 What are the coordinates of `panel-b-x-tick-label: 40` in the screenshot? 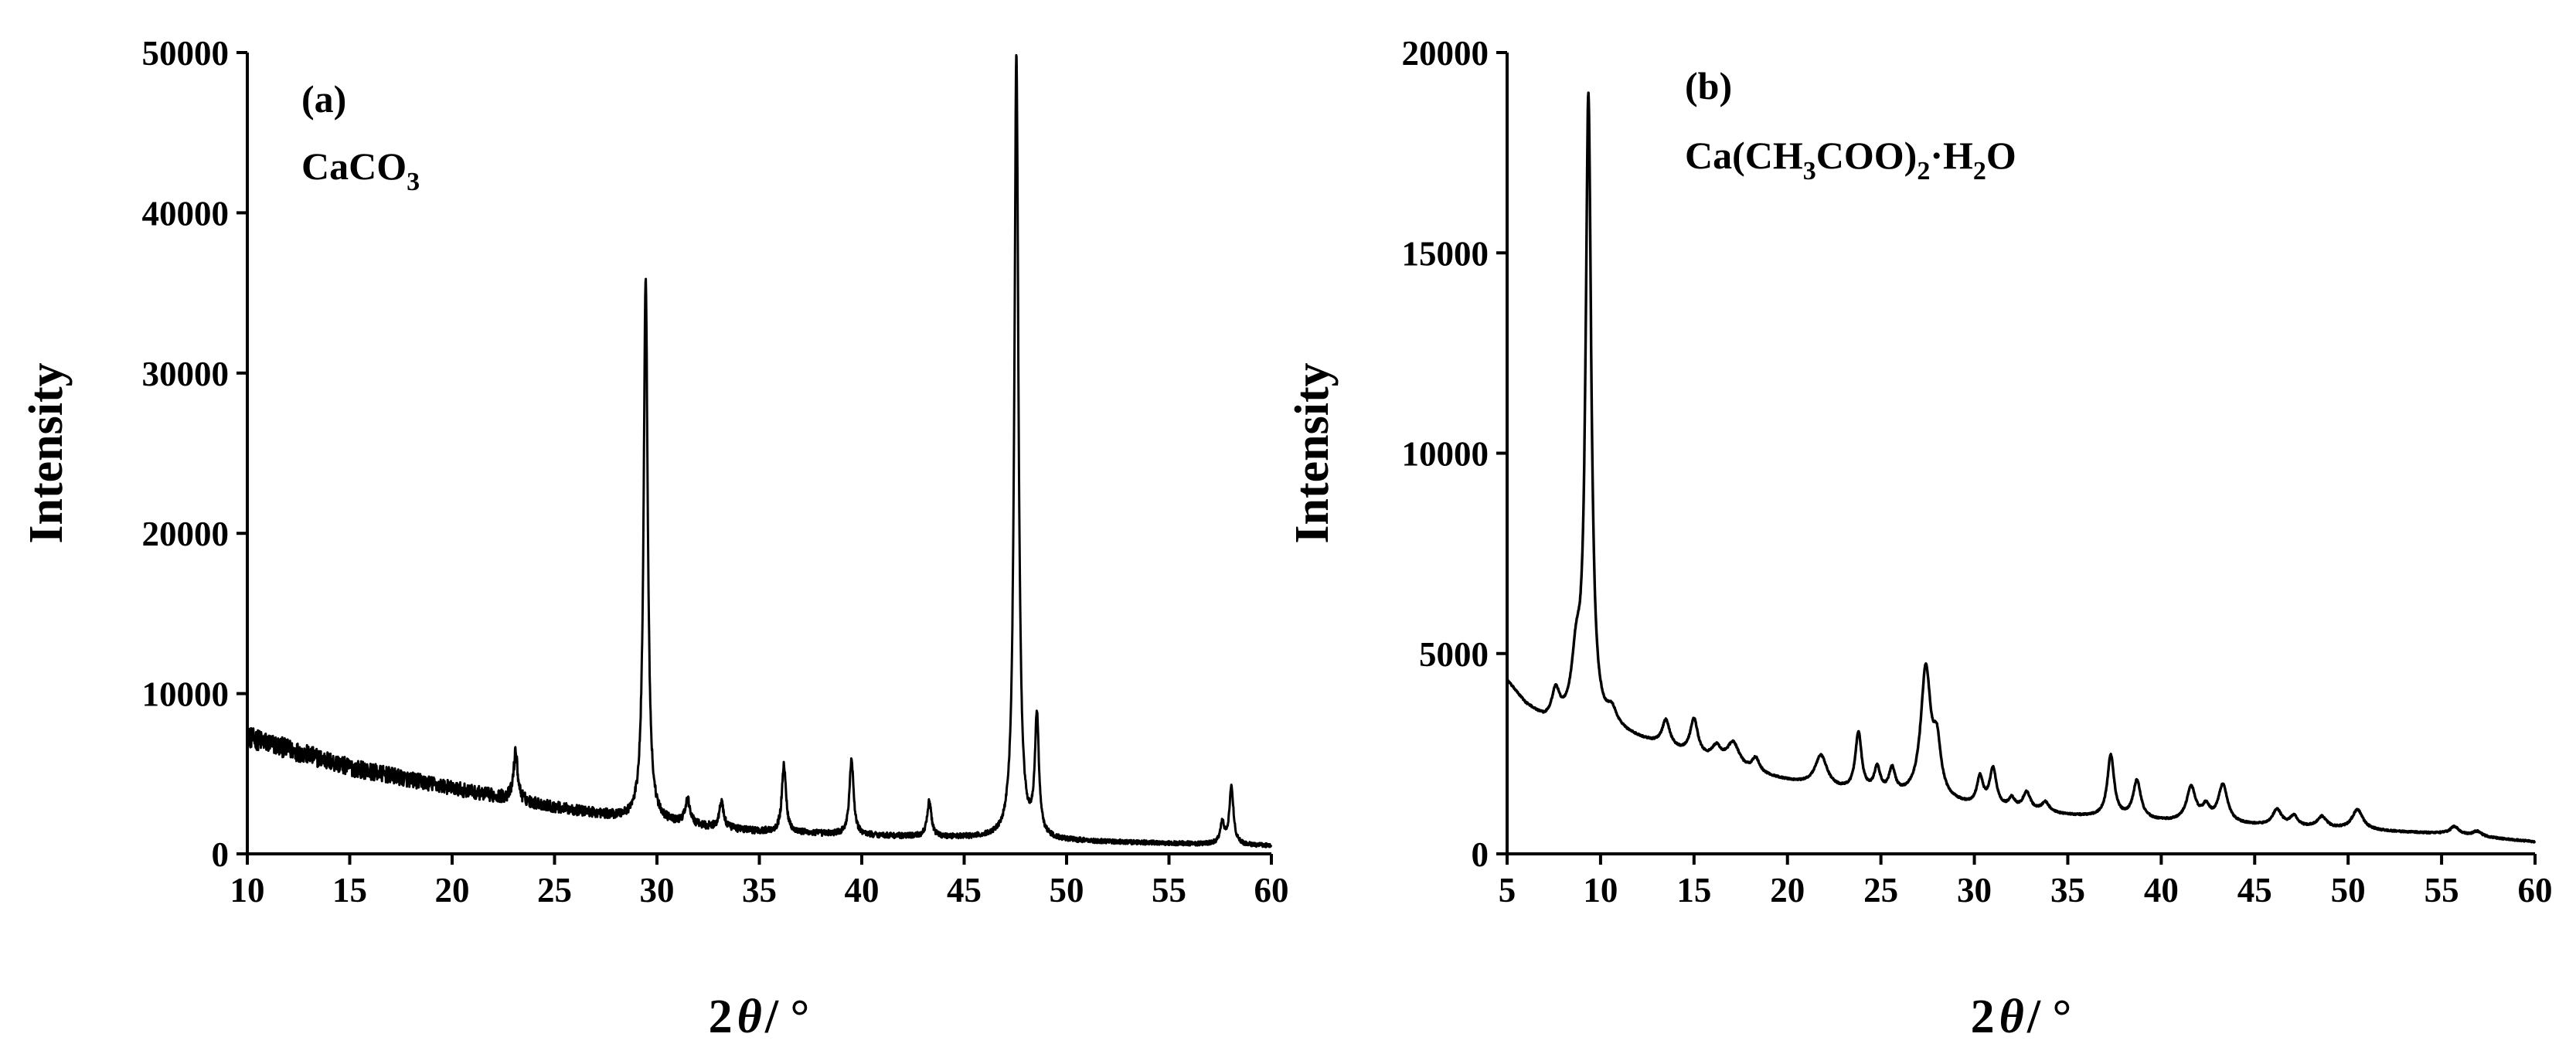 It's located at (2161, 890).